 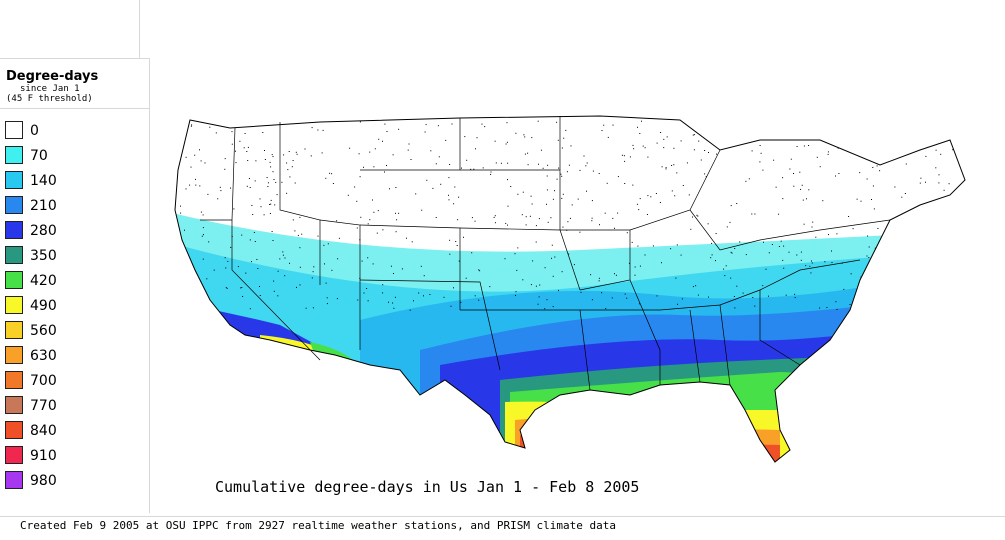 I want to click on legend-title: Degree-days, so click(x=52, y=76).